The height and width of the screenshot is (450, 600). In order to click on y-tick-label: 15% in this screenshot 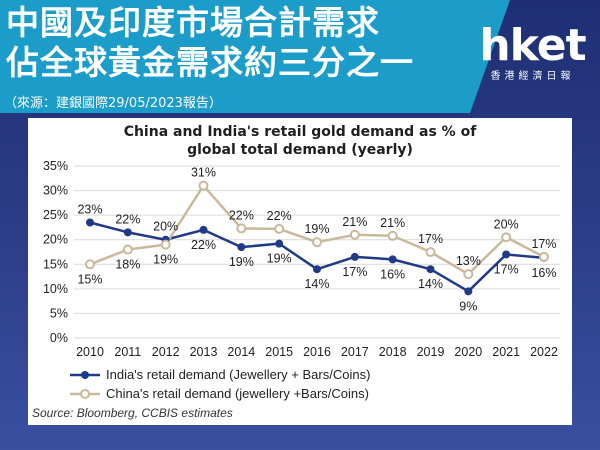, I will do `click(55, 264)`.